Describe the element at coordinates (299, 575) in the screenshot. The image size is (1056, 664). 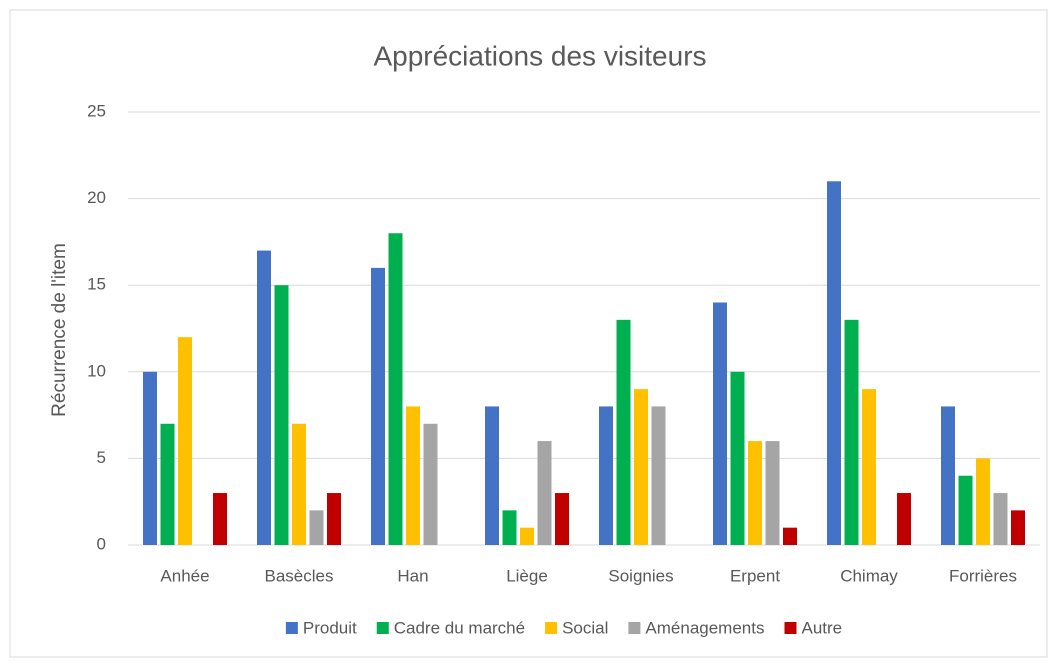
I see `x-tick-label: Basècles` at that location.